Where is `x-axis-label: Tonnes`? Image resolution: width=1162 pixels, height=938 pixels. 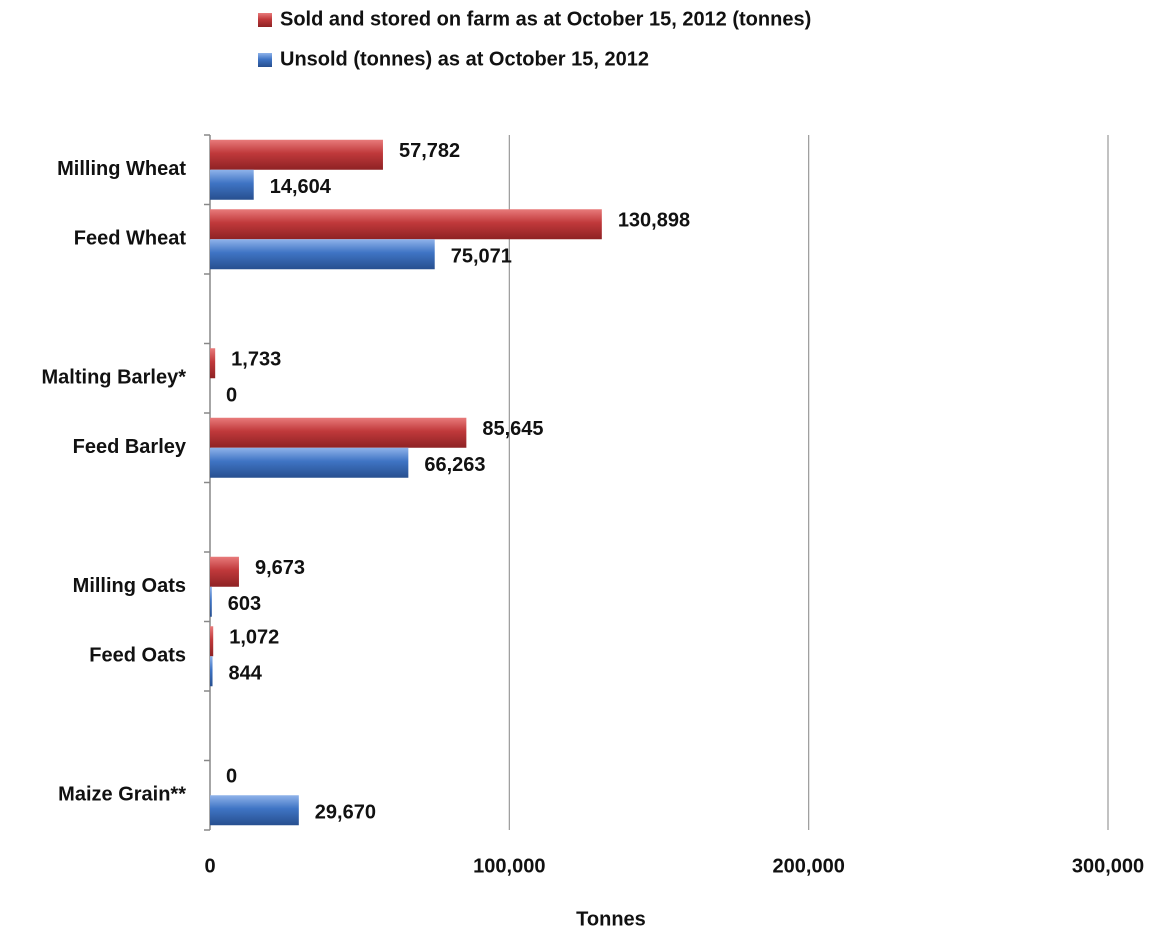
x-axis-label: Tonnes is located at coordinates (611, 919).